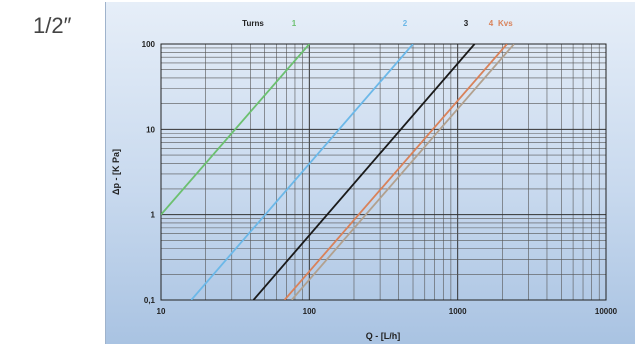 The height and width of the screenshot is (349, 639). Describe the element at coordinates (606, 311) in the screenshot. I see `x-tick-label: 10000` at that location.